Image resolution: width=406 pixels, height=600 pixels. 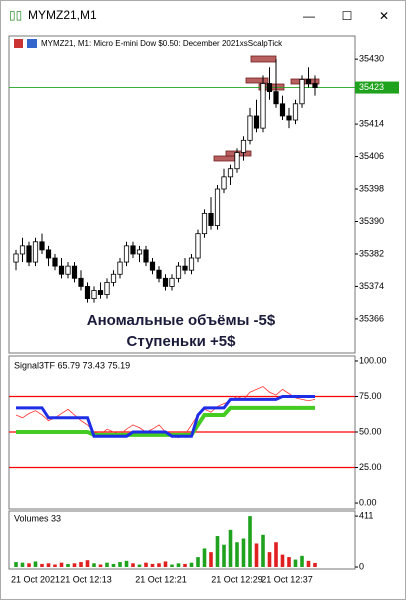 I want to click on time-label: 21 Oct 12:37, so click(x=287, y=579).